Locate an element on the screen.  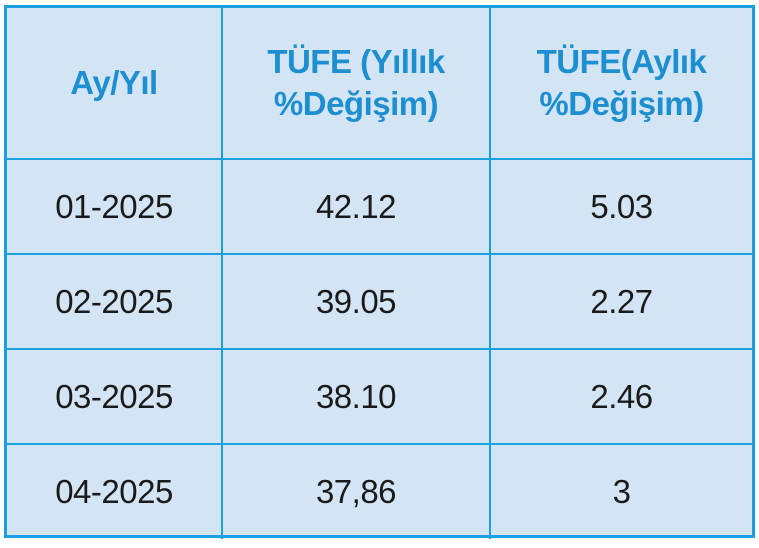
cell-annual-cpi: 38.10 is located at coordinates (356, 396).